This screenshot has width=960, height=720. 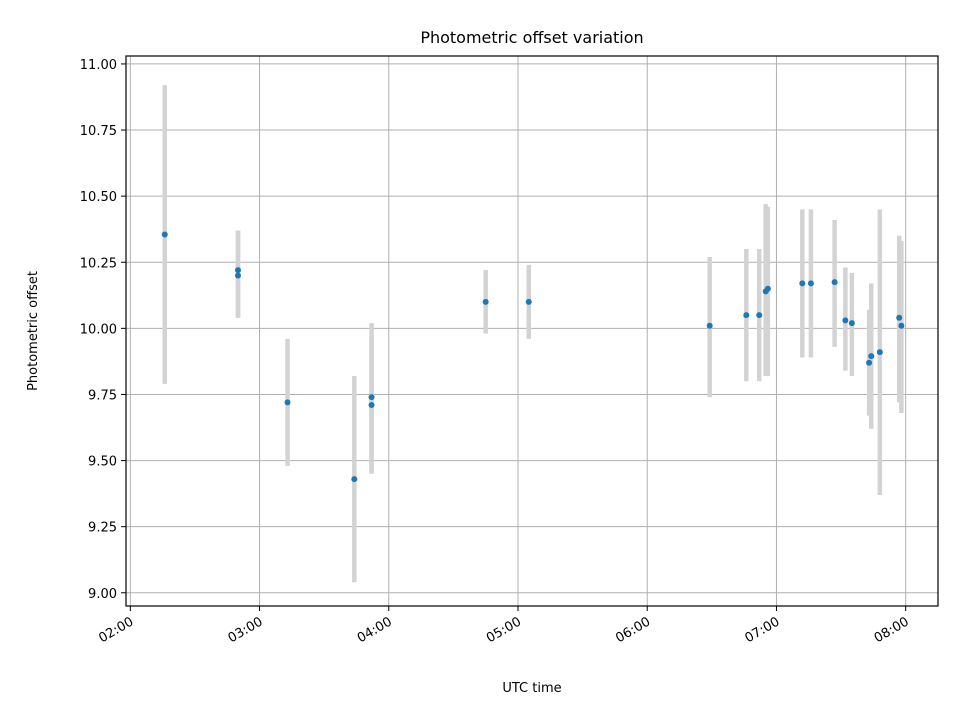 What do you see at coordinates (33, 331) in the screenshot?
I see `y-axis-label: Photometric offset` at bounding box center [33, 331].